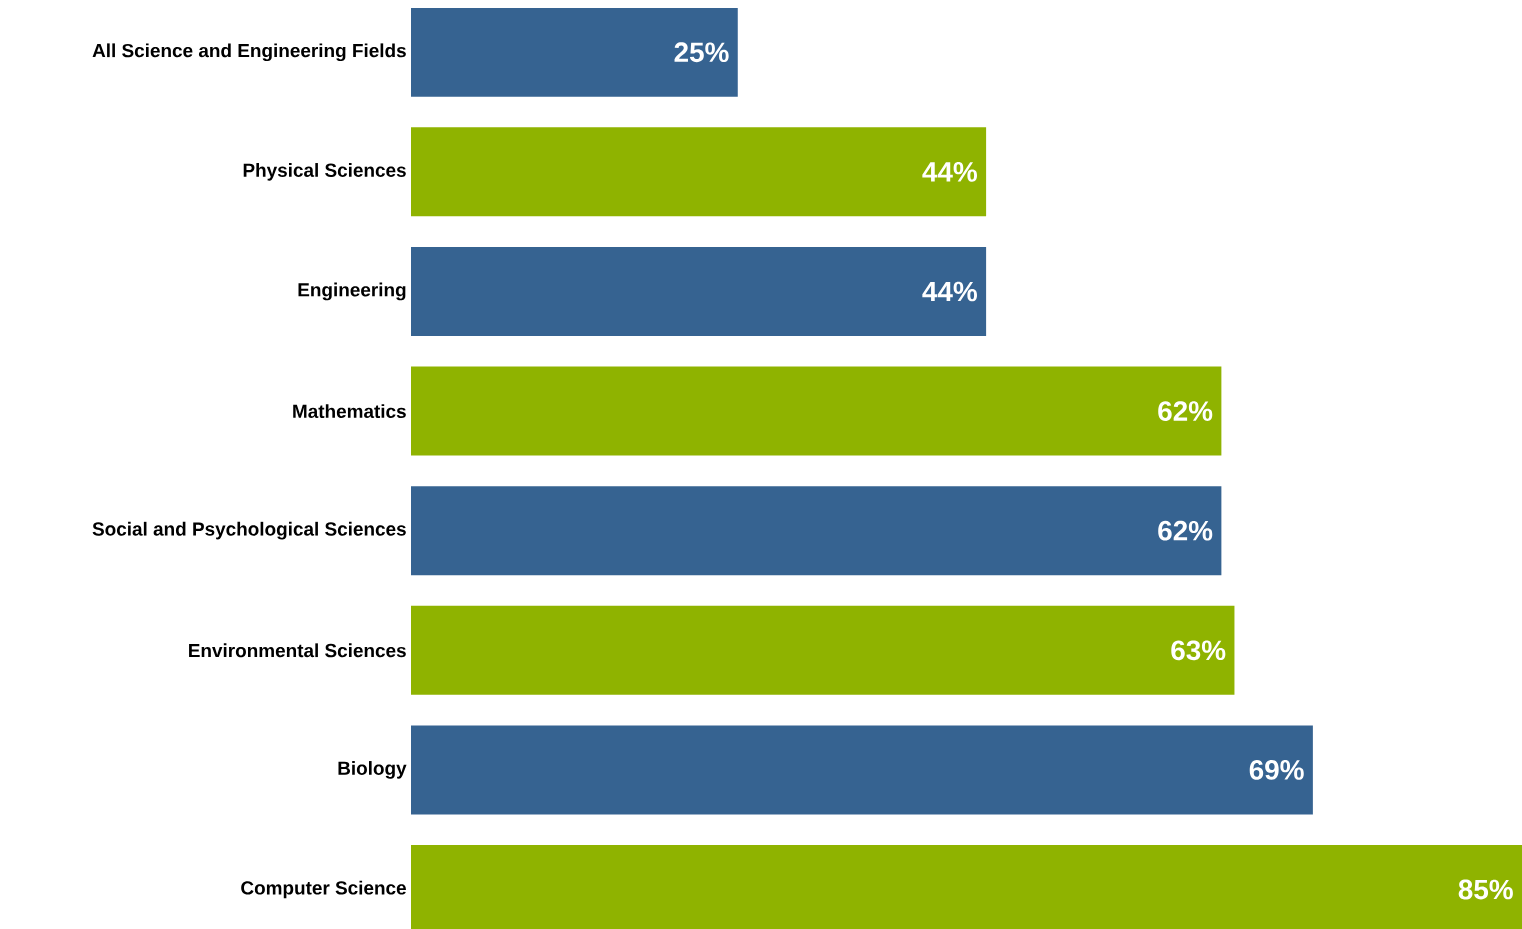 The image size is (1522, 929). I want to click on y-tick-label: Computer Science, so click(323, 889).